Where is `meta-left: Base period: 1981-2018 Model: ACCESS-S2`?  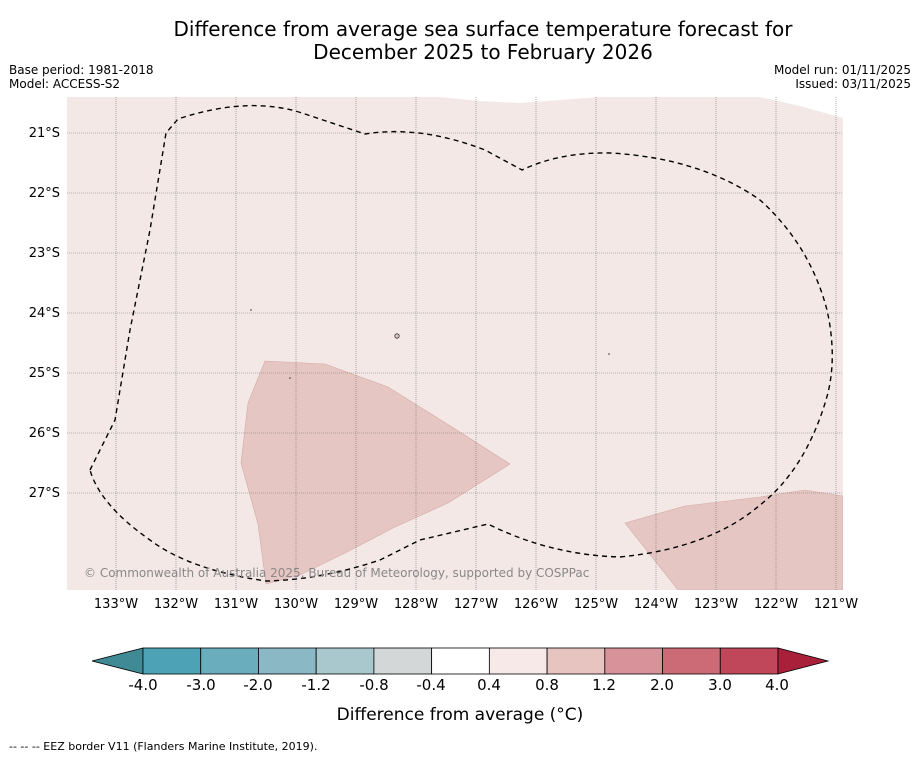
meta-left: Base period: 1981-2018 Model: ACCESS-S2 is located at coordinates (81, 77).